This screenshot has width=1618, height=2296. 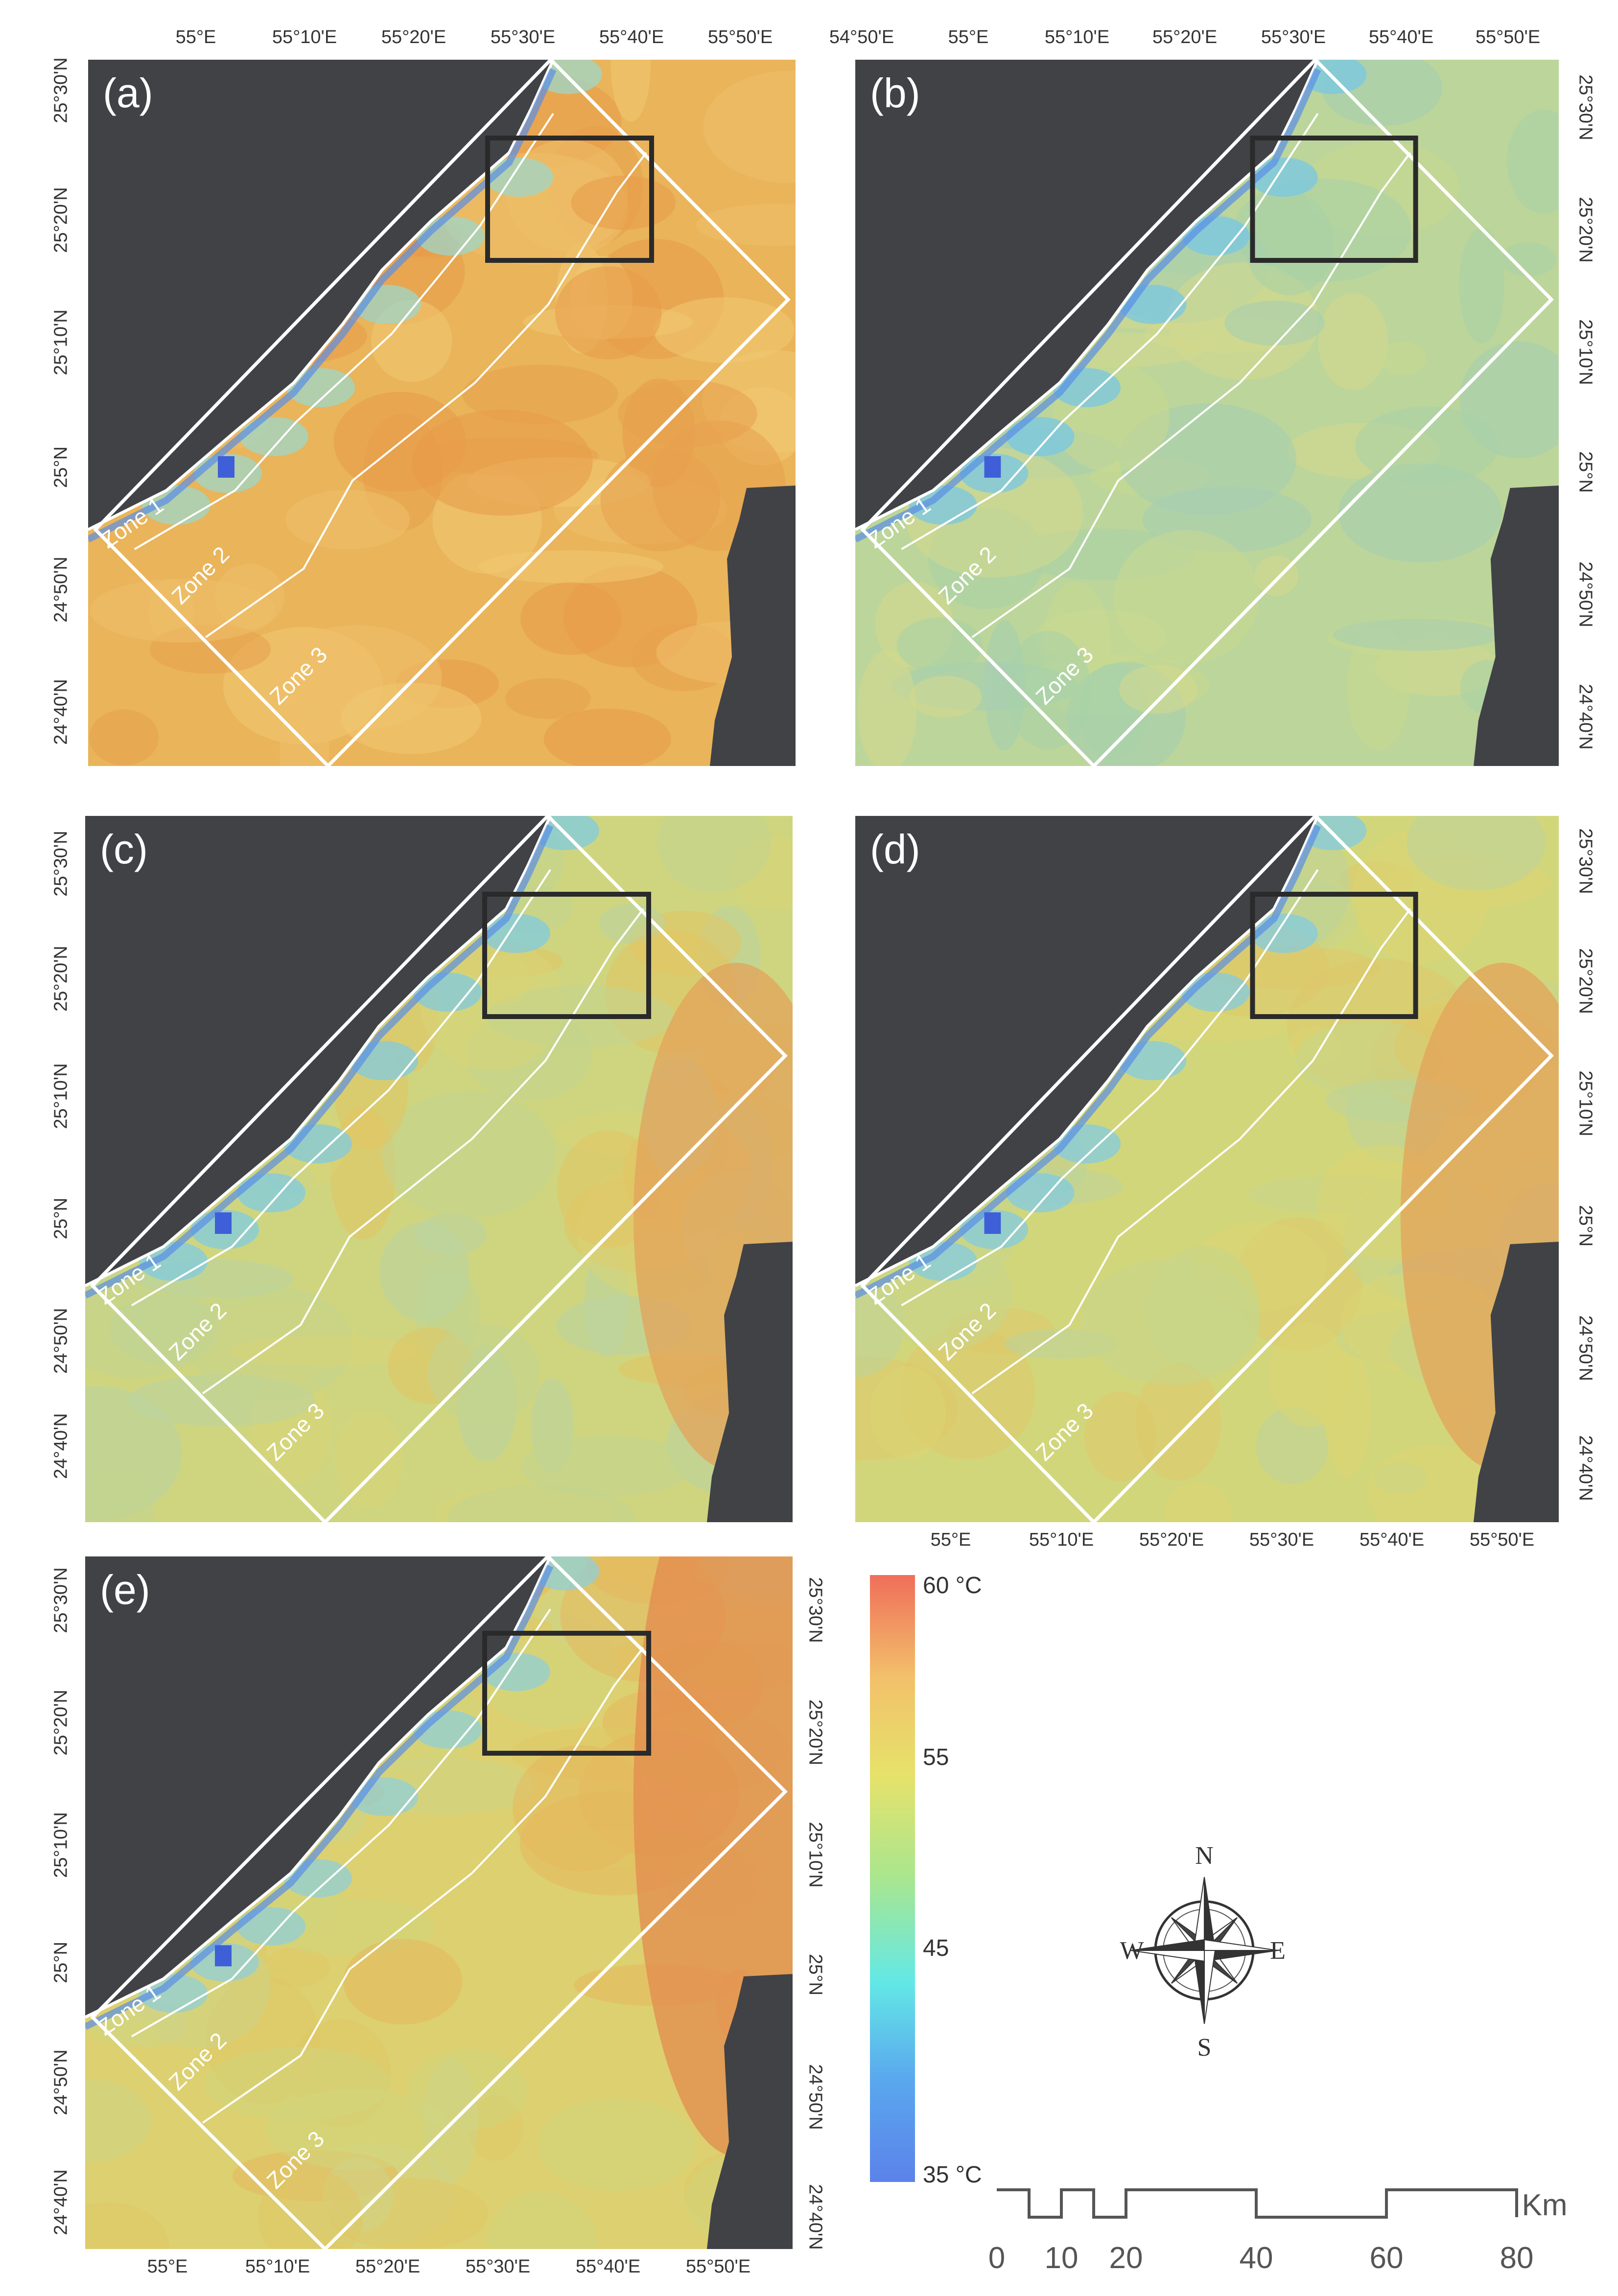 What do you see at coordinates (952, 2175) in the screenshot?
I see `legend-min-label: 35 °C` at bounding box center [952, 2175].